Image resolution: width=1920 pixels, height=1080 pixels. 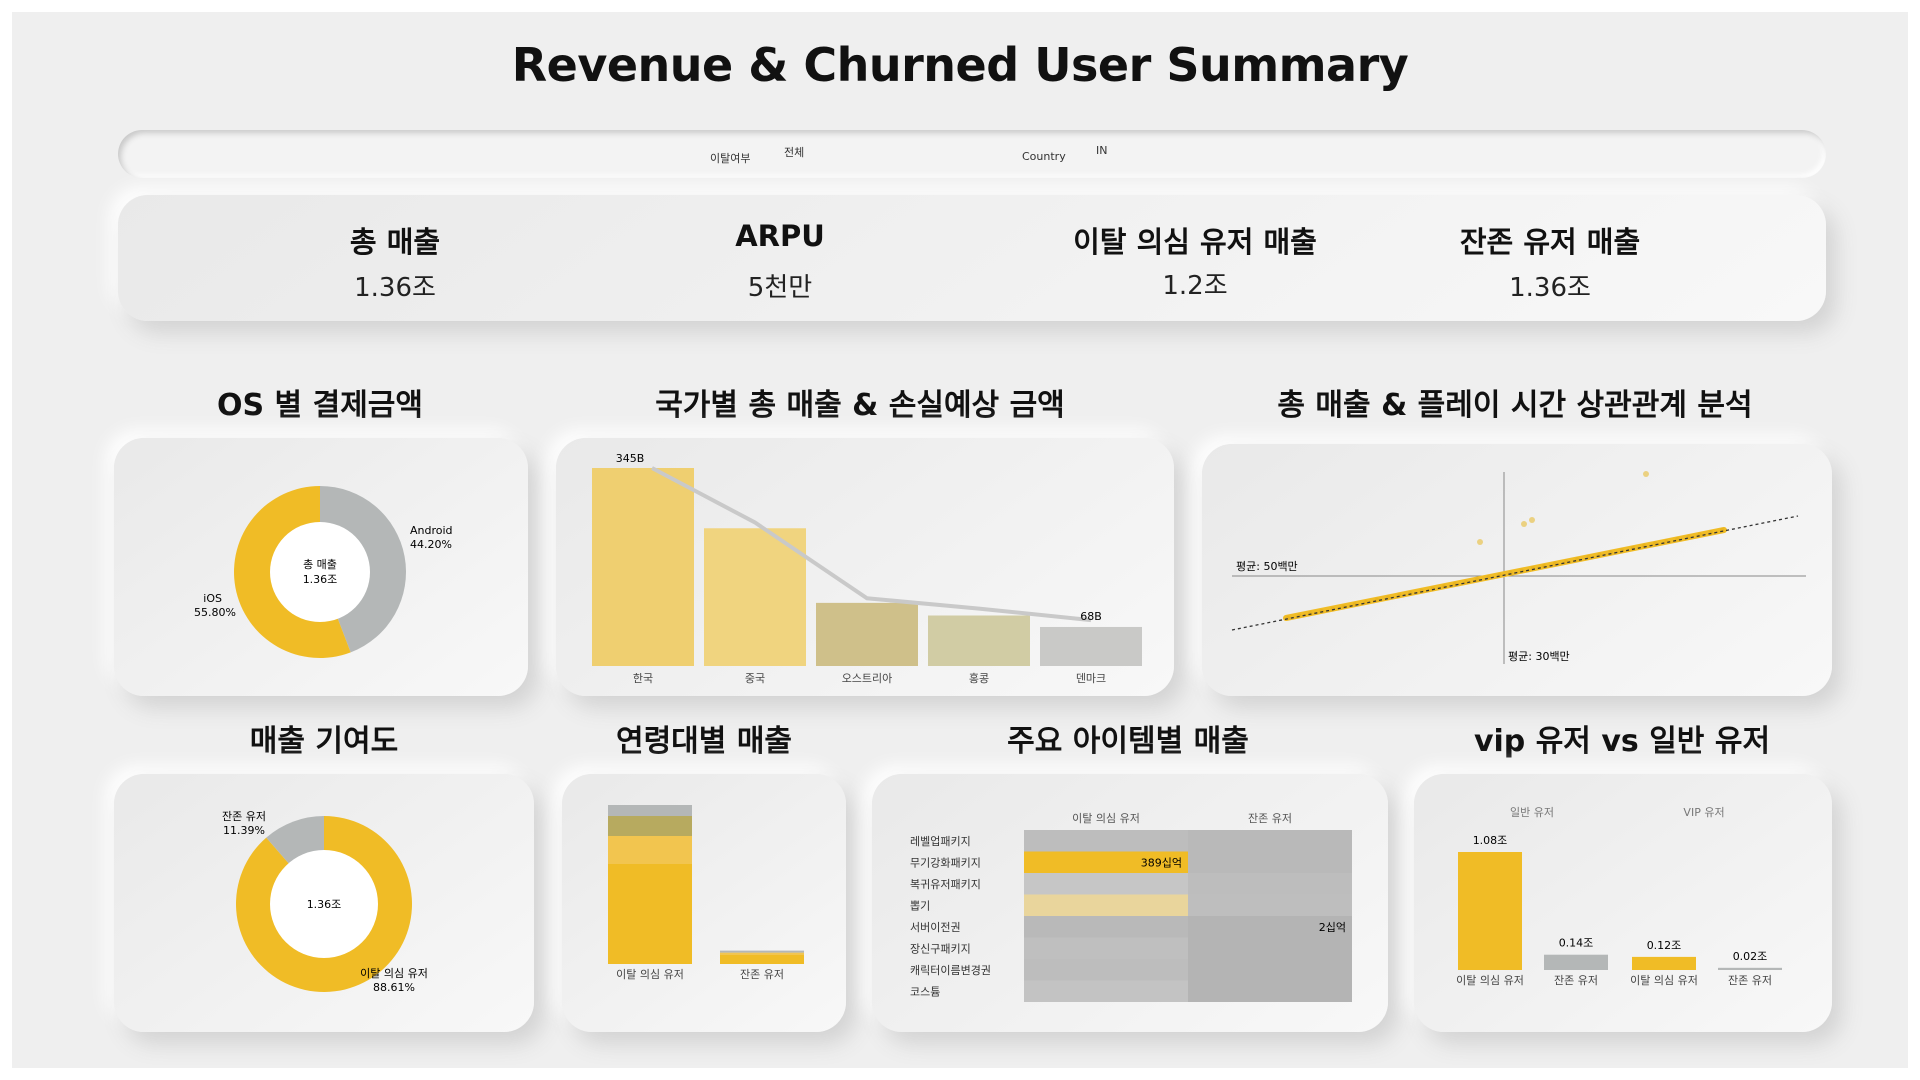 What do you see at coordinates (1550, 242) in the screenshot?
I see `kpi-retained-revenue-label: 잔존 유저 매출` at bounding box center [1550, 242].